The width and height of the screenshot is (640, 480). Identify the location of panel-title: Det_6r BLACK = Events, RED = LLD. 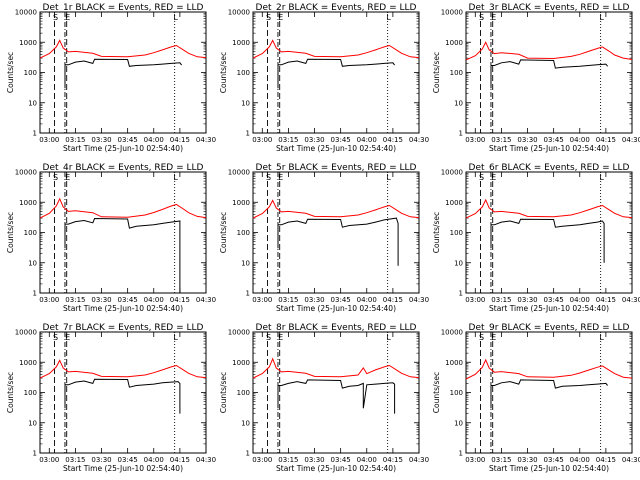
(549, 168).